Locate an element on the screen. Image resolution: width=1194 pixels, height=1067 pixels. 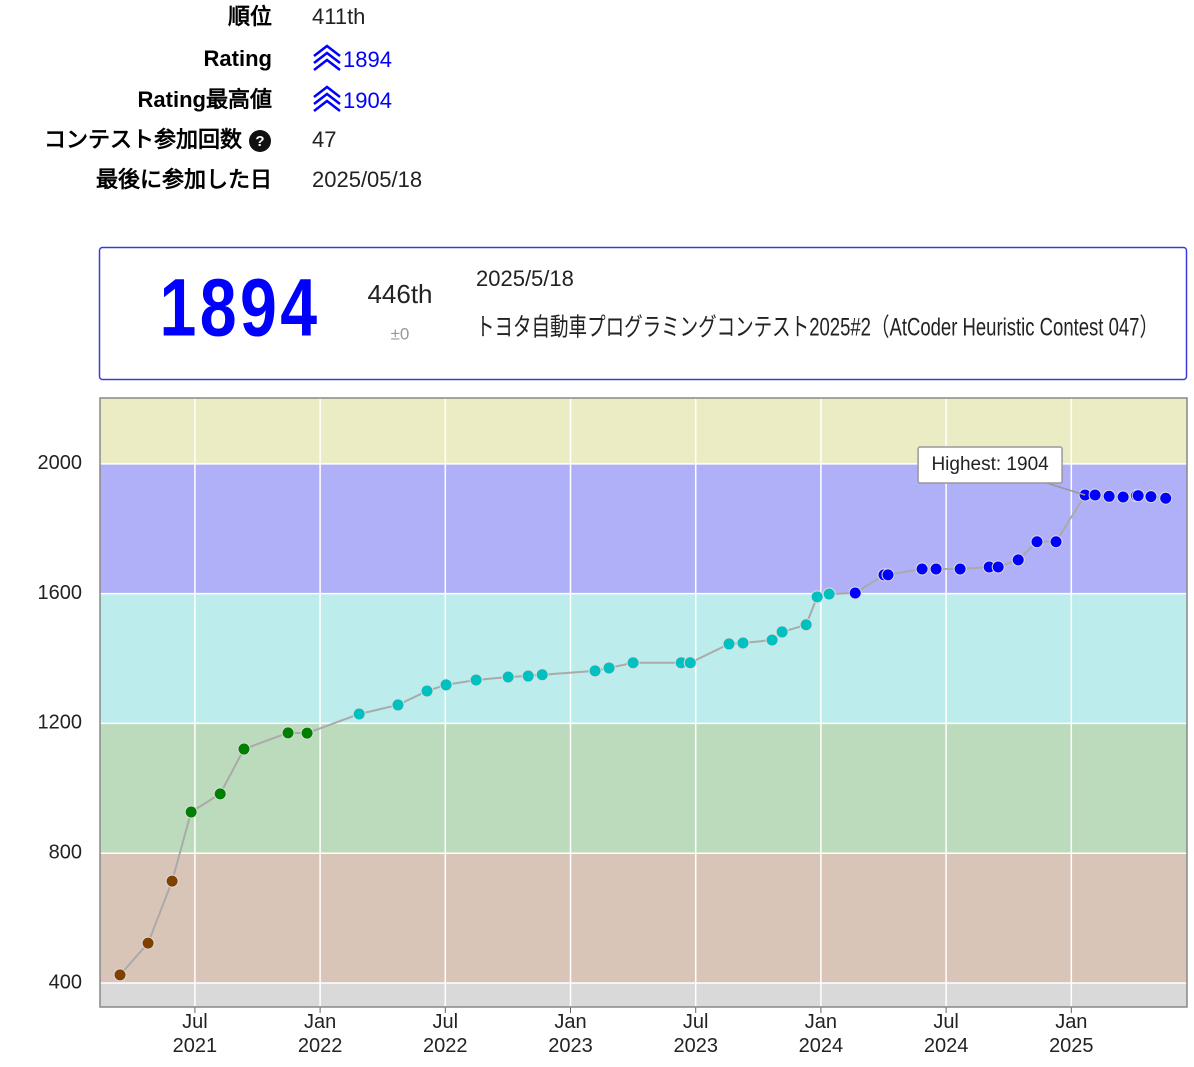
card-date: 2025/5/18 is located at coordinates (525, 278).